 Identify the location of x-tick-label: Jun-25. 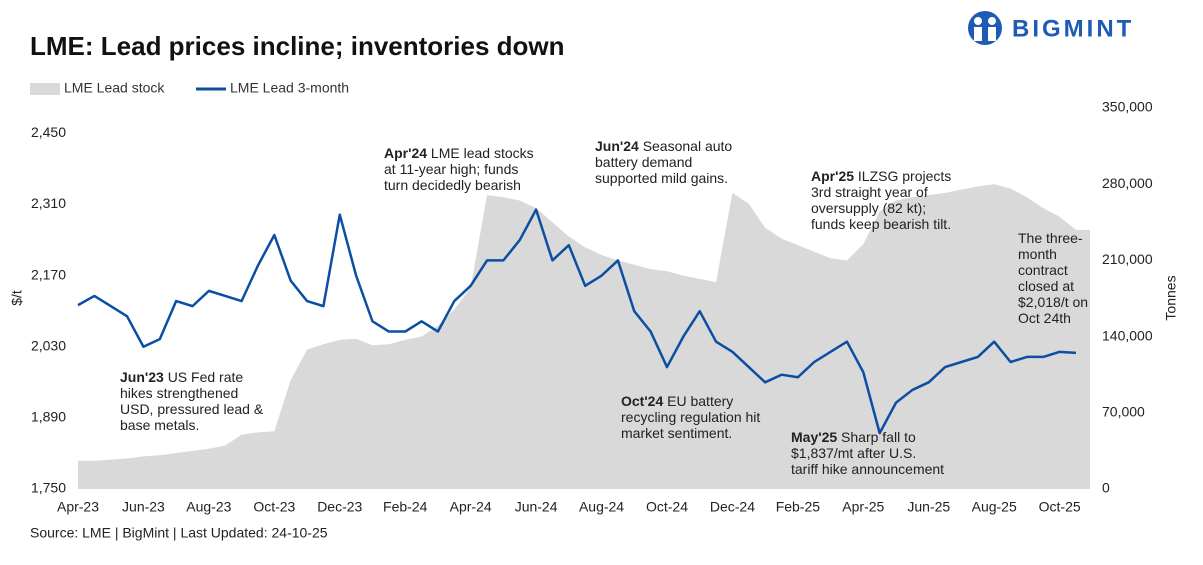
(928, 507).